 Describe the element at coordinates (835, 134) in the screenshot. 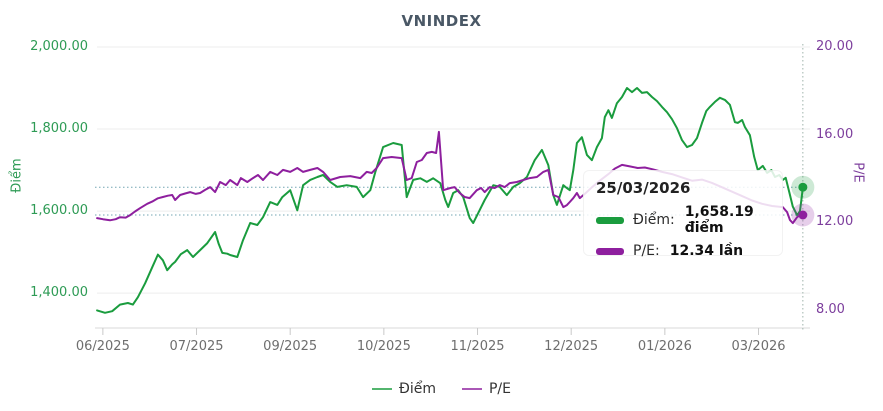

I see `right-axis-tick-label: 16.00` at that location.